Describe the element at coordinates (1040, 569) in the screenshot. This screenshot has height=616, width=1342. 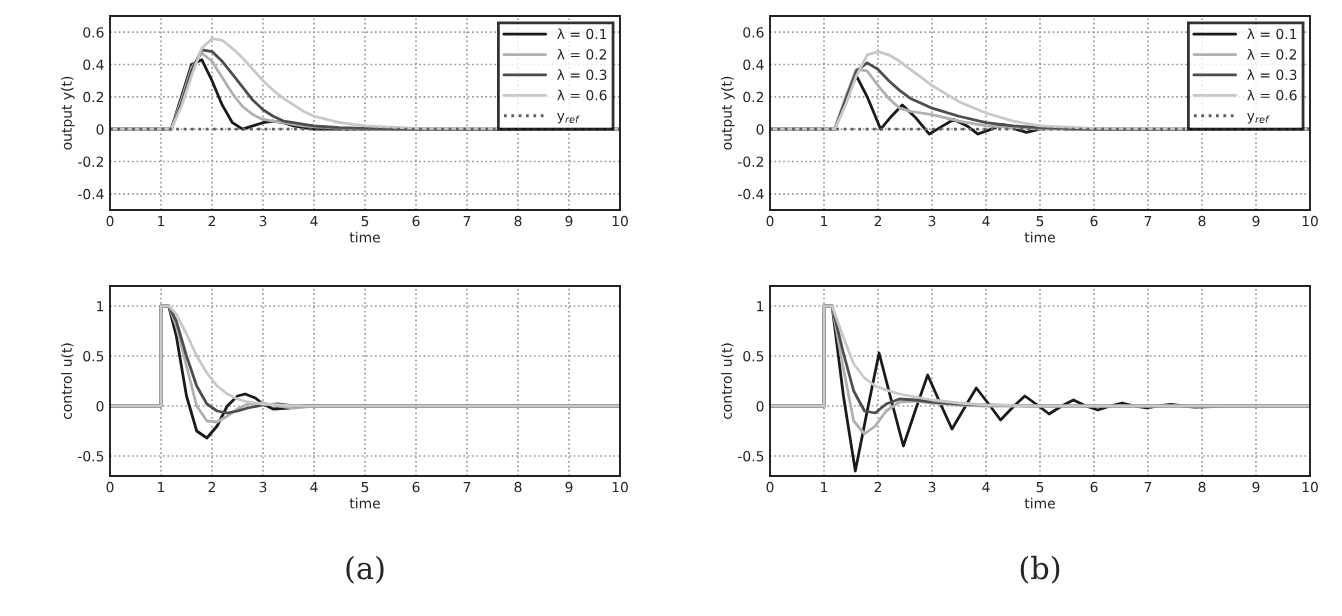
I see `text: (b)` at that location.